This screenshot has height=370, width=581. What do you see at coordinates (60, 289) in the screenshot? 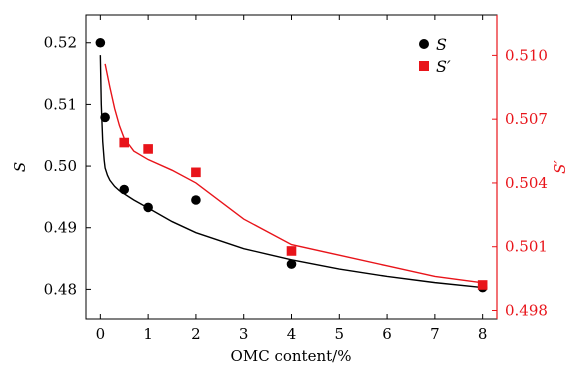
I see `left-y-tick-label: 0.48` at bounding box center [60, 289].